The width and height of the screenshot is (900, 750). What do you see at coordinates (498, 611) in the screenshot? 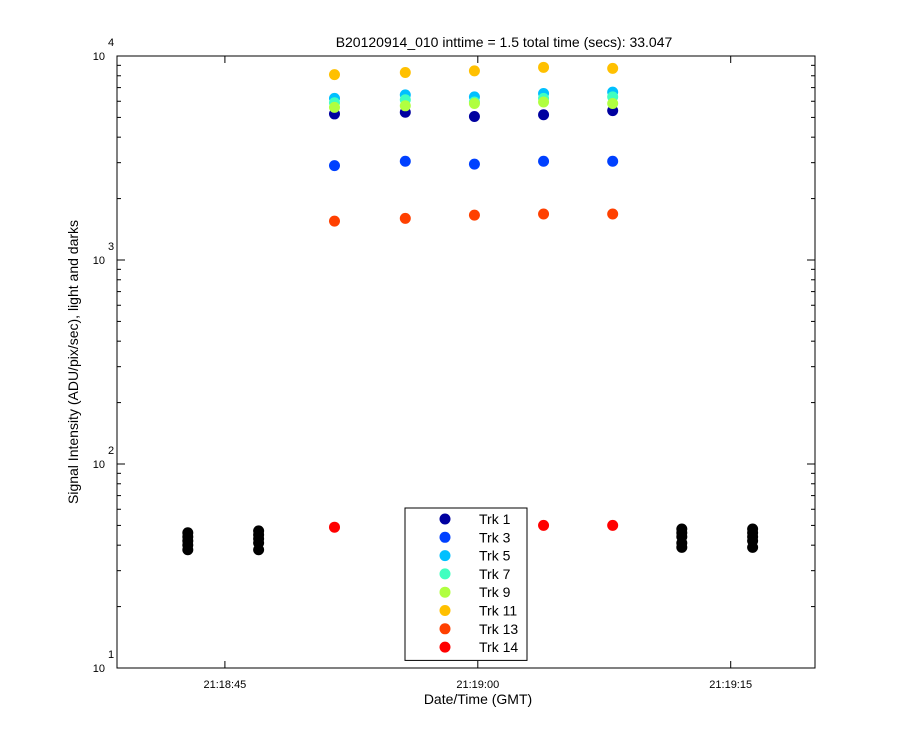
I see `legend-label: Trk 11` at bounding box center [498, 611].